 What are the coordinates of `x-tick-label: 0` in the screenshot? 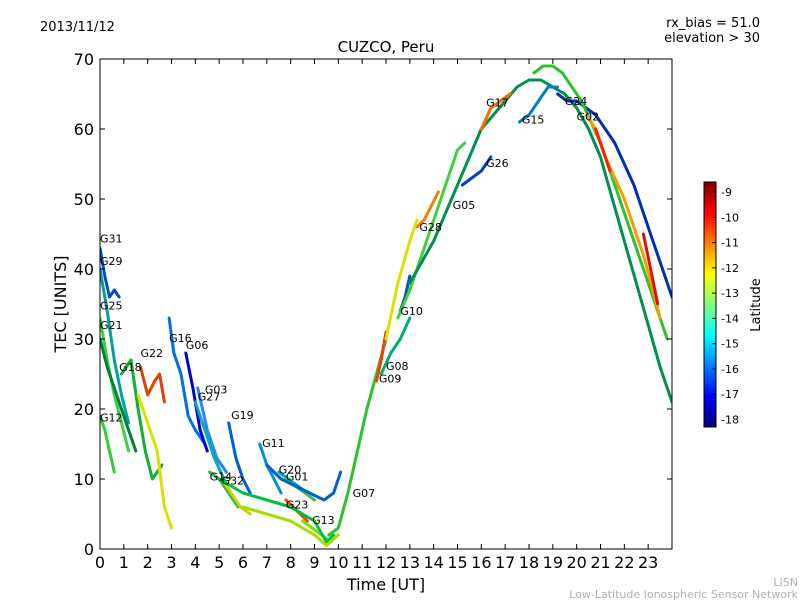 It's located at (100, 562).